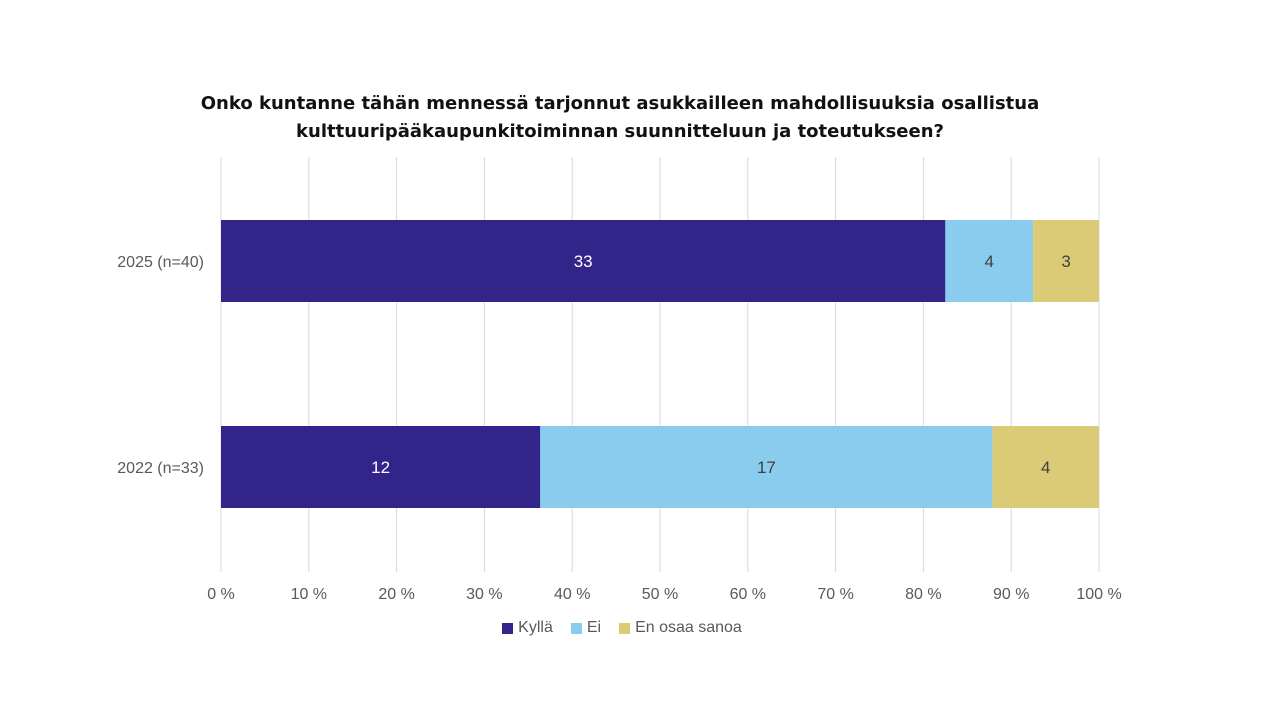 The width and height of the screenshot is (1280, 720). What do you see at coordinates (484, 594) in the screenshot?
I see `x-tick-label: 30 %` at bounding box center [484, 594].